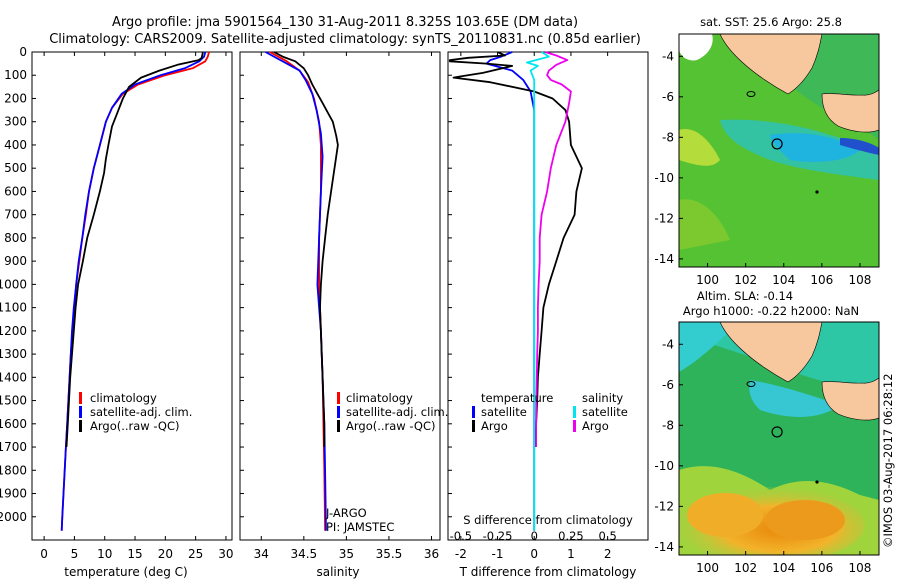 The image size is (900, 580). What do you see at coordinates (821, 568) in the screenshot?
I see `map-x-tick-label: 106` at bounding box center [821, 568].